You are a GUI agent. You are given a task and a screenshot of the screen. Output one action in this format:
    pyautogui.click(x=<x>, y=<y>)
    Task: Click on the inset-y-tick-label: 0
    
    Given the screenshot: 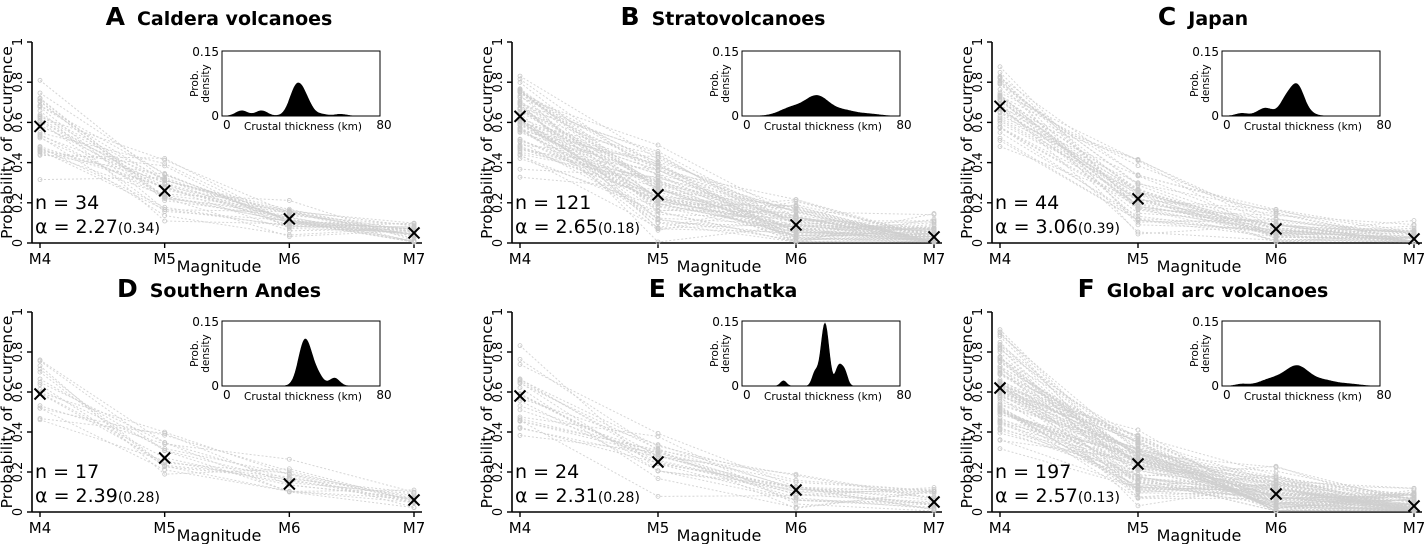 What is the action you would take?
    pyautogui.click(x=735, y=386)
    